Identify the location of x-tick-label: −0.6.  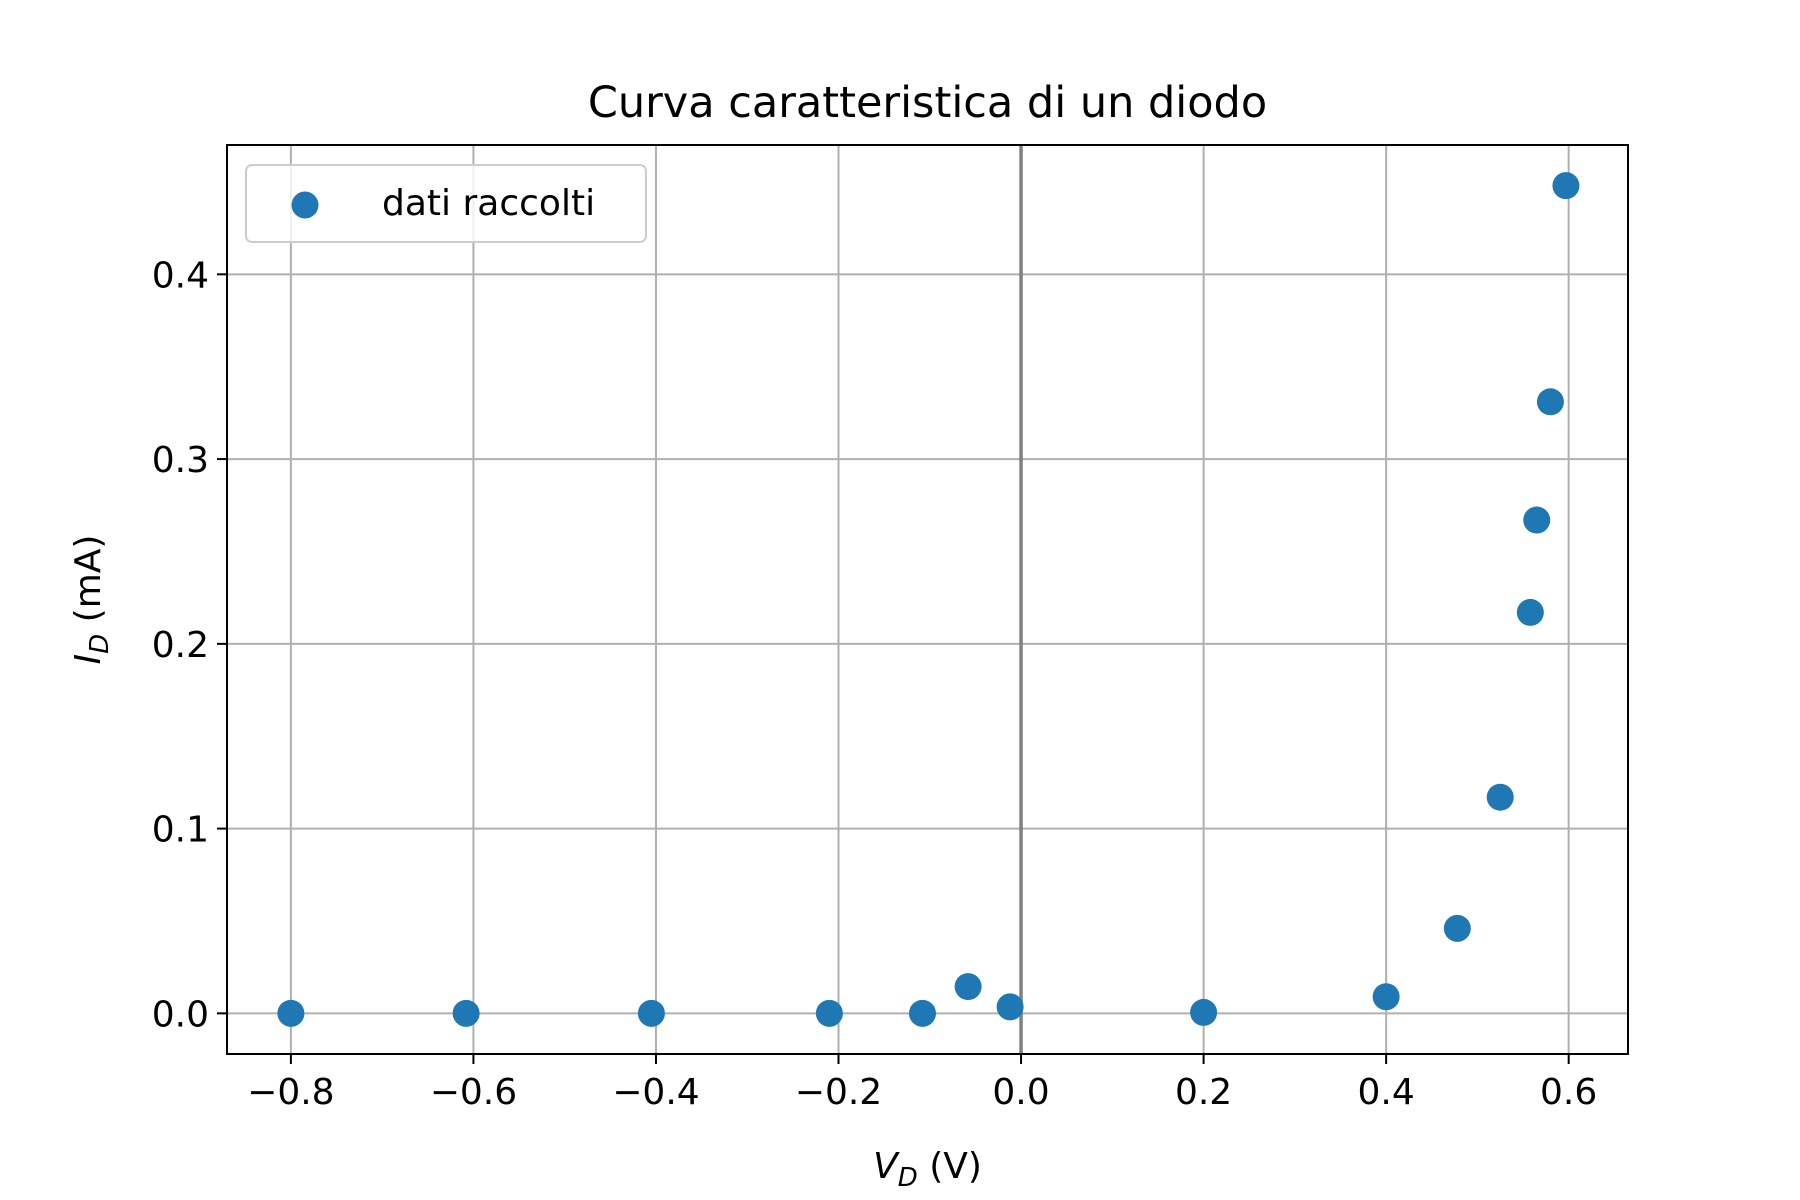
(473, 1092).